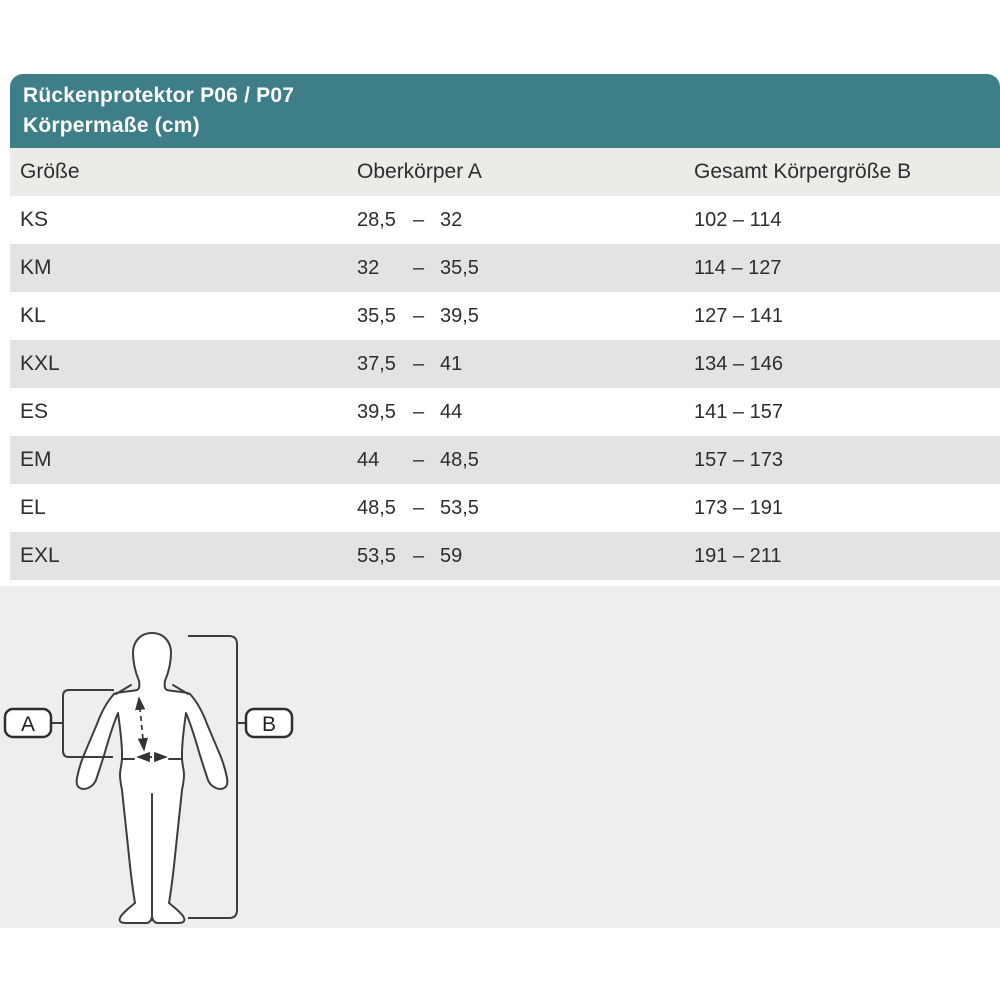 The height and width of the screenshot is (1000, 1000). What do you see at coordinates (33, 507) in the screenshot?
I see `size-label: EL` at bounding box center [33, 507].